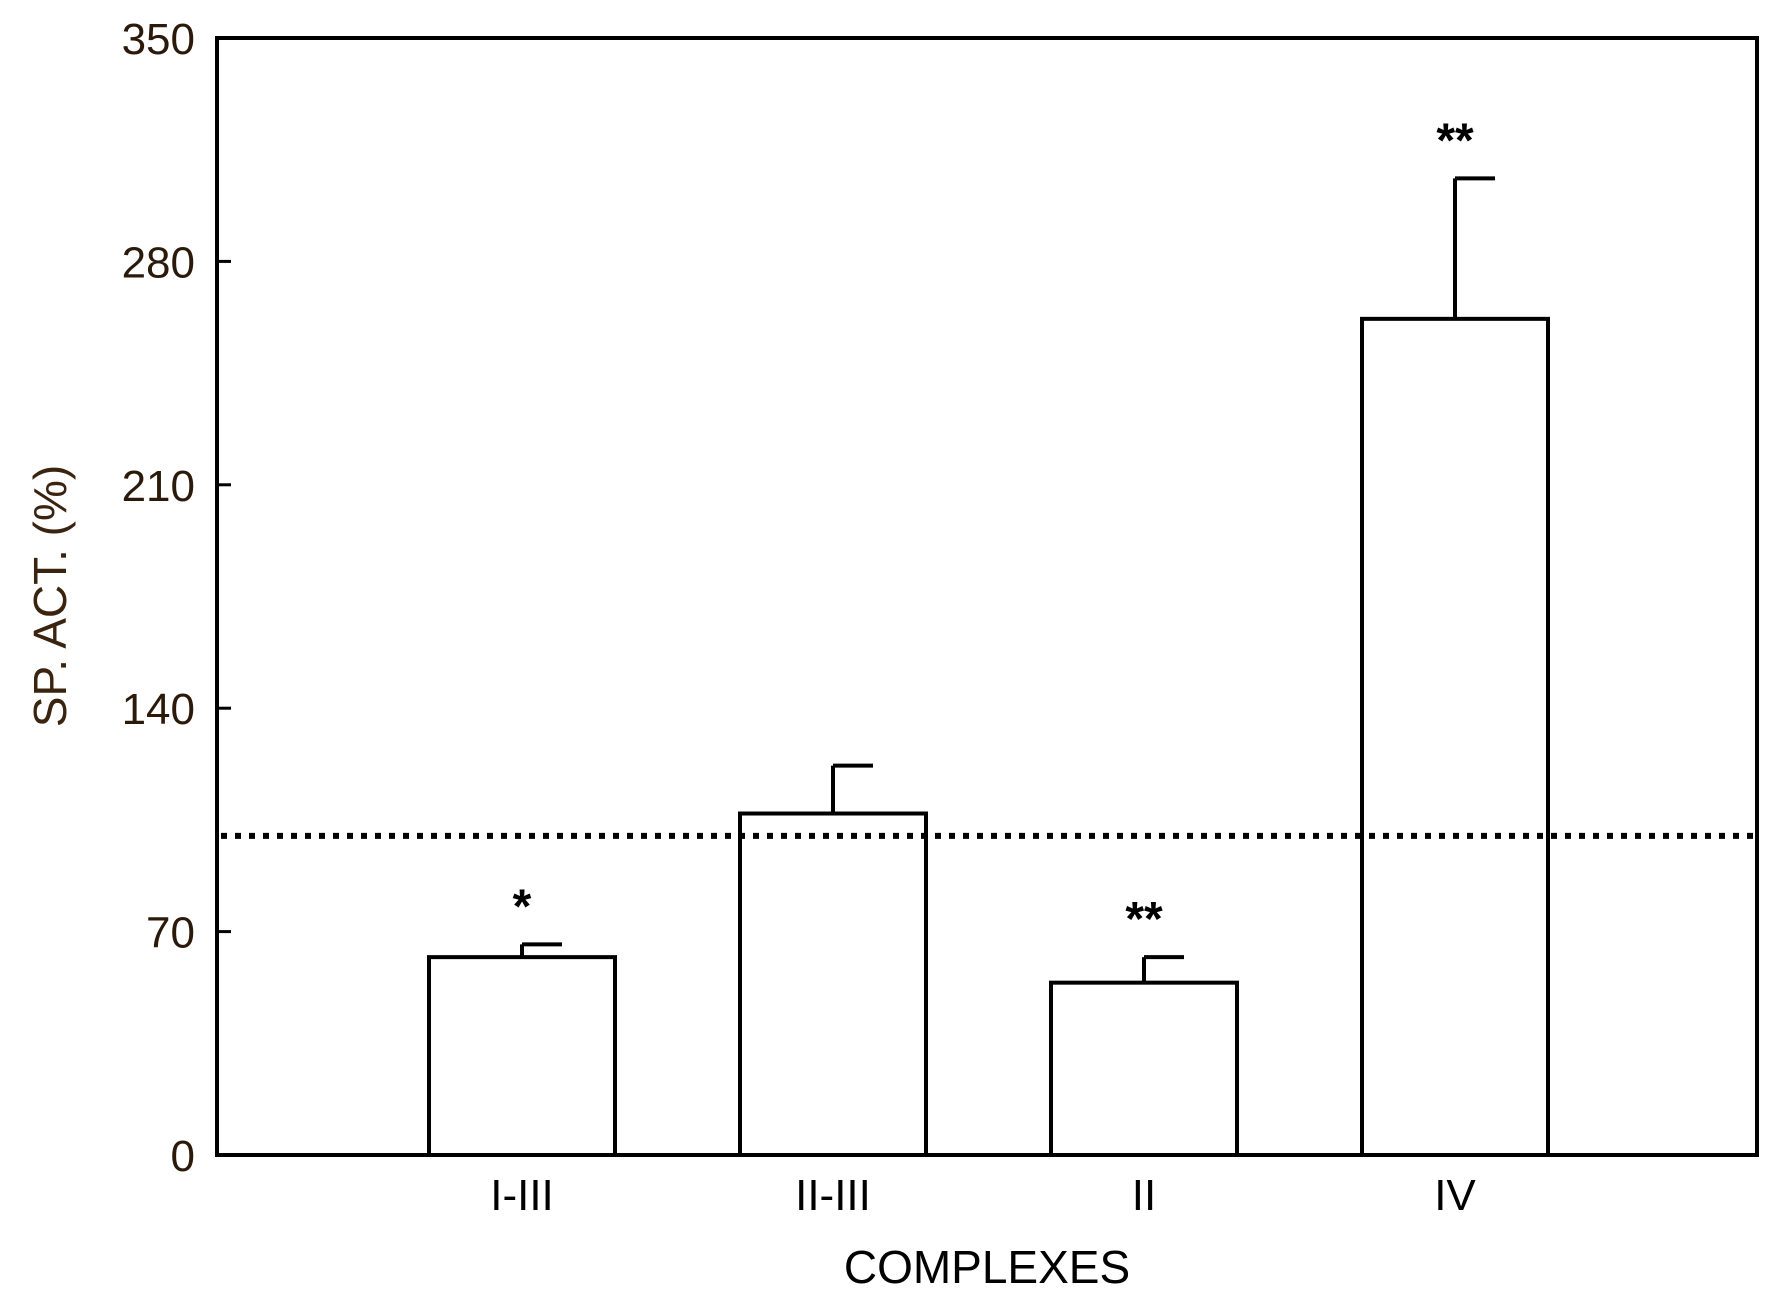 This screenshot has height=1296, width=1781. Describe the element at coordinates (522, 906) in the screenshot. I see `significance-mark: *` at that location.